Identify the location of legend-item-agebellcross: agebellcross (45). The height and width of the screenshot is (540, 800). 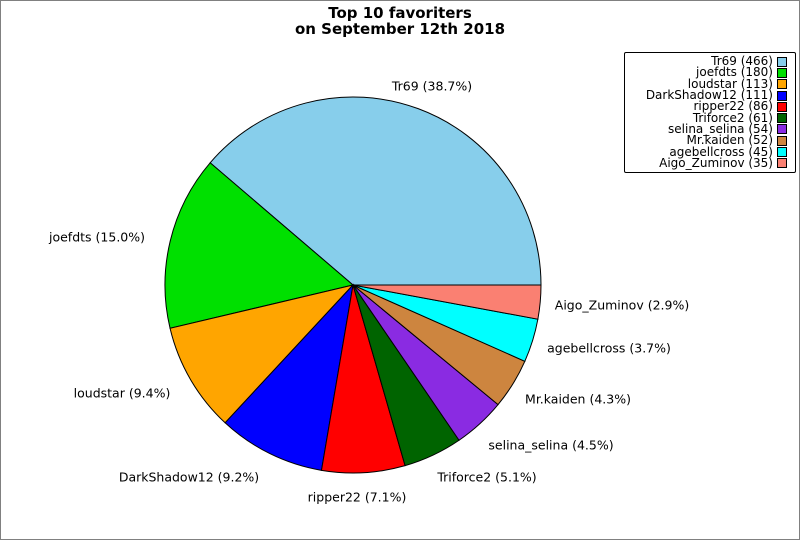
(708, 151).